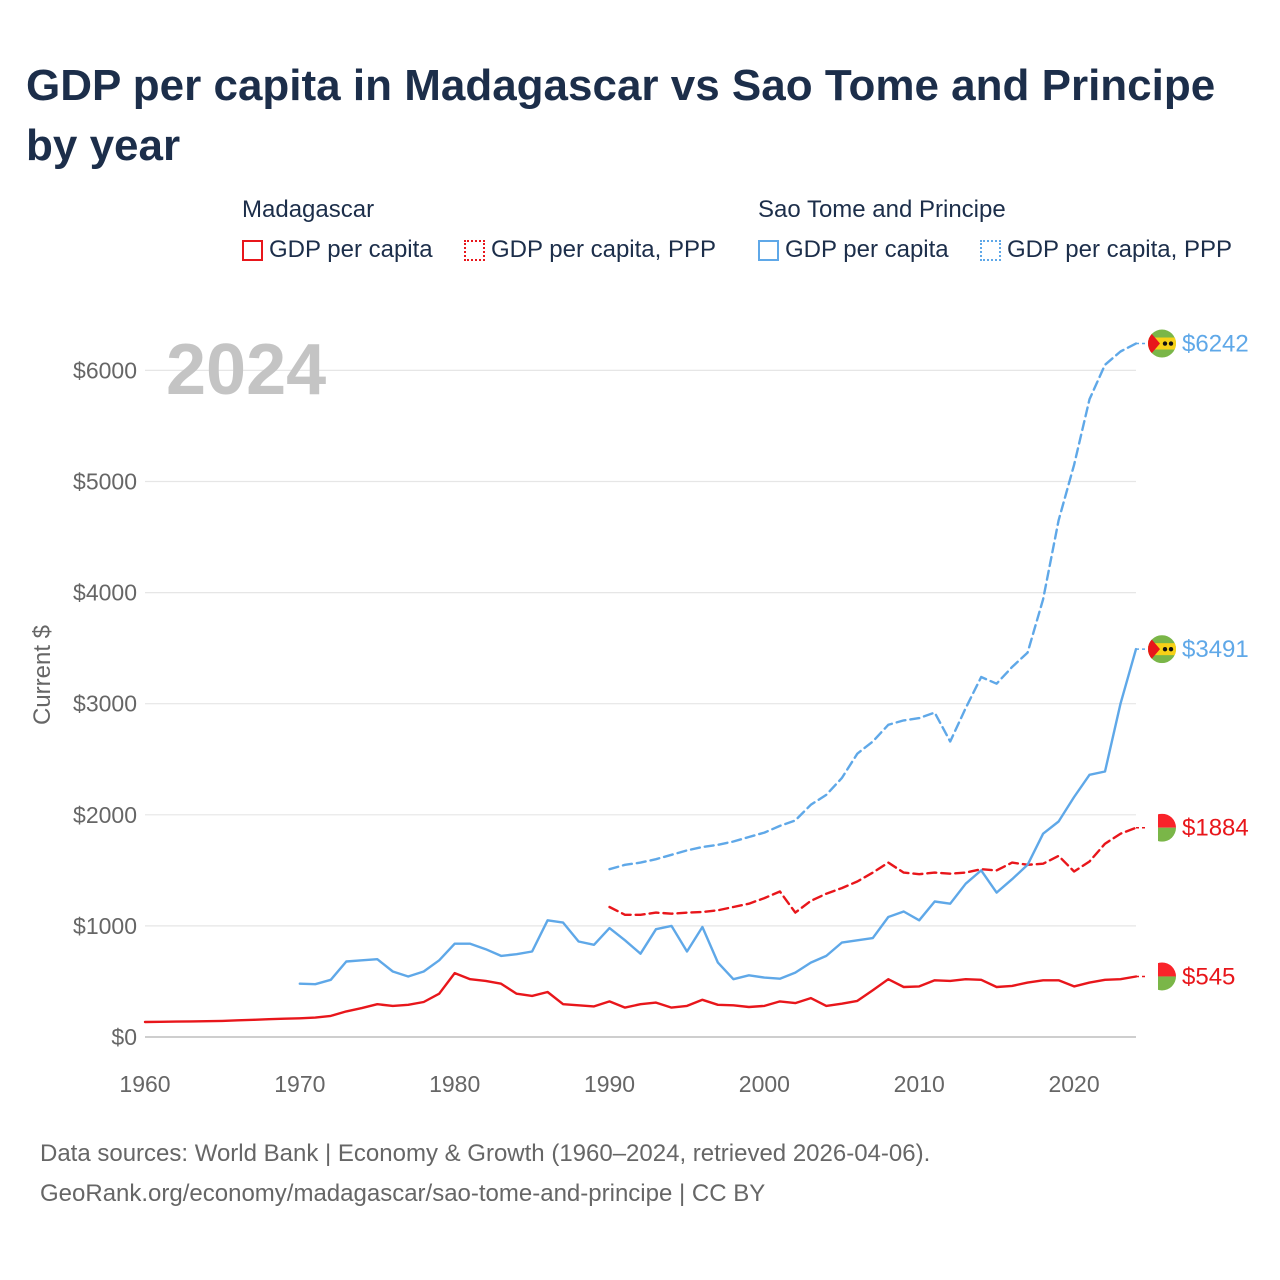  I want to click on legend-item-madagascar-gdp: GDP per capita, so click(337, 250).